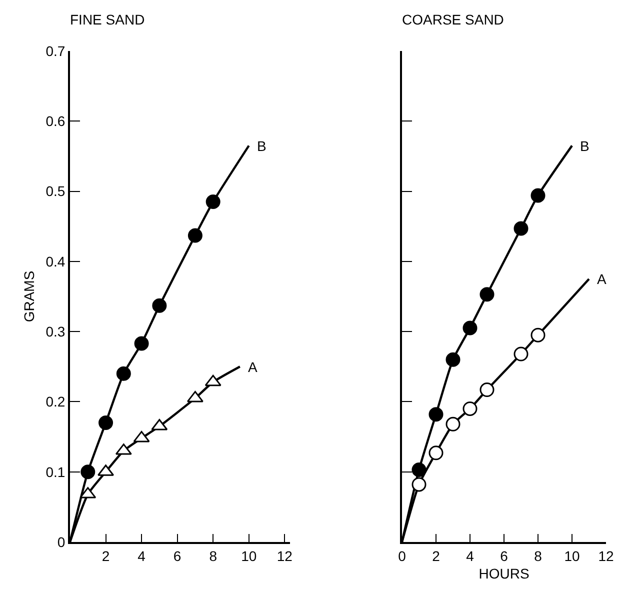 This screenshot has width=624, height=592. I want to click on y-tick-label: 0.2, so click(56, 402).